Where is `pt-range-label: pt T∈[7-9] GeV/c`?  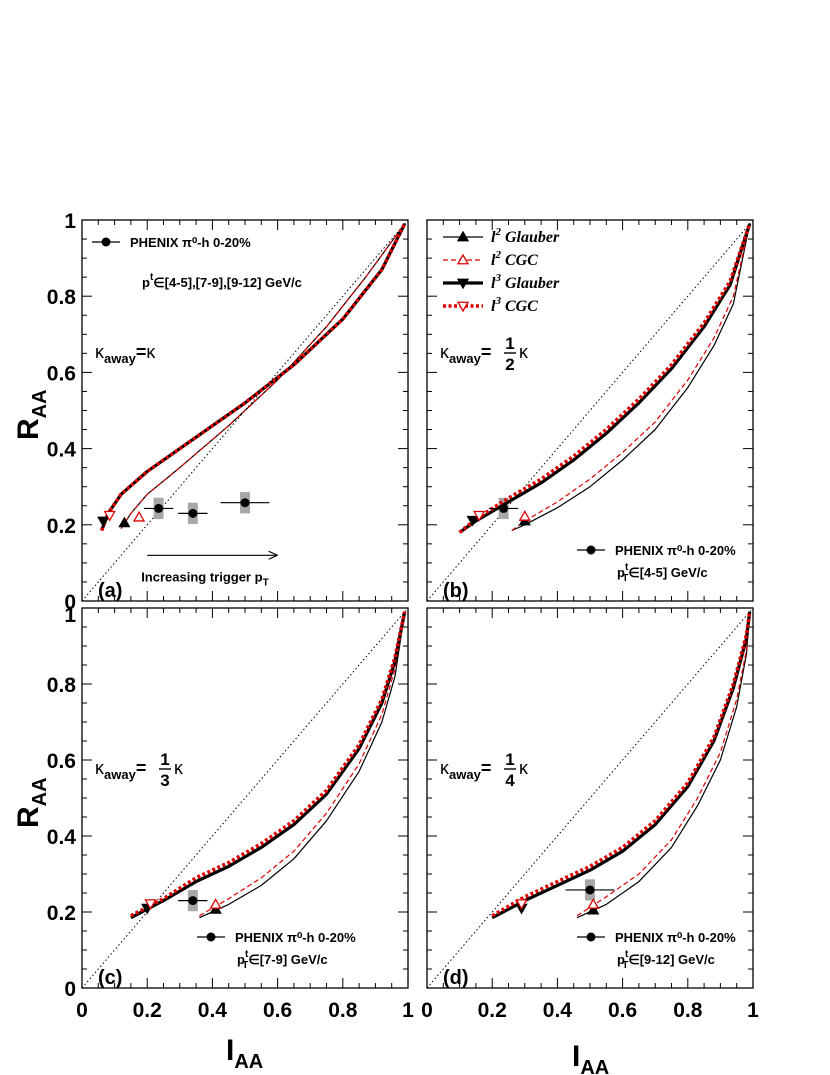 pt-range-label: pt T∈[7-9] GeV/c is located at coordinates (282, 960).